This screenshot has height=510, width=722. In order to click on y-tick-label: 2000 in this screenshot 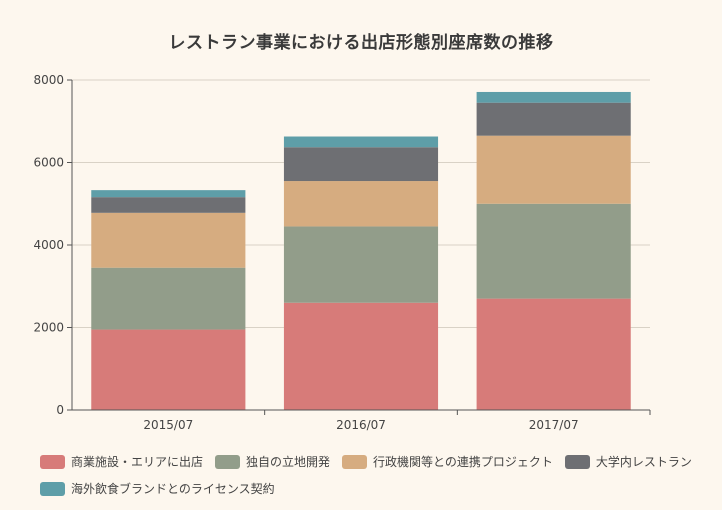, I will do `click(48, 328)`.